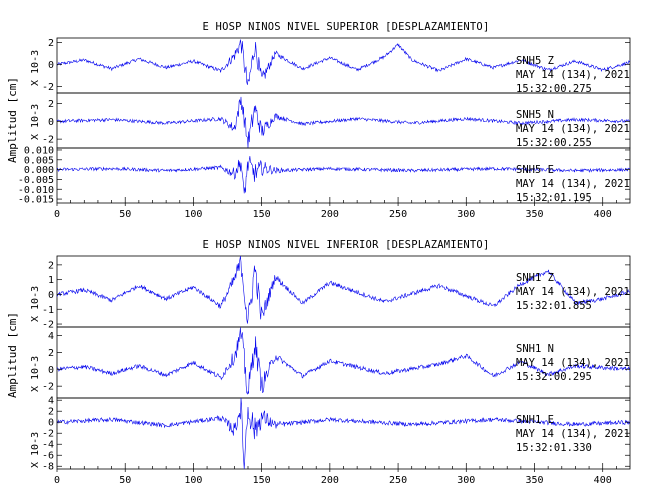  I want to click on ytick-group: 420-2-4-6-8, so click(336, 434).